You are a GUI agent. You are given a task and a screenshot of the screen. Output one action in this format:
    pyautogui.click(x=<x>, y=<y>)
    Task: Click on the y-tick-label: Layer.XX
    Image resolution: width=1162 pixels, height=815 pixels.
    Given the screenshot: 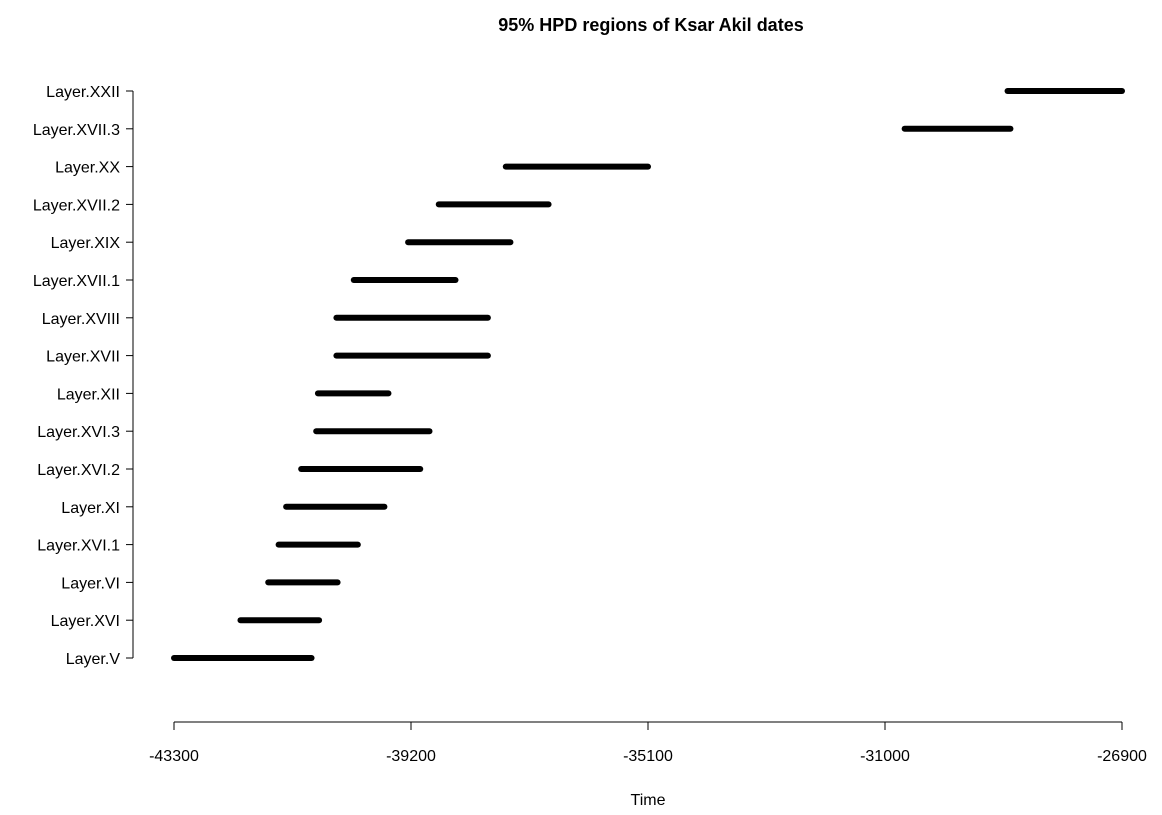 What is the action you would take?
    pyautogui.click(x=87, y=168)
    